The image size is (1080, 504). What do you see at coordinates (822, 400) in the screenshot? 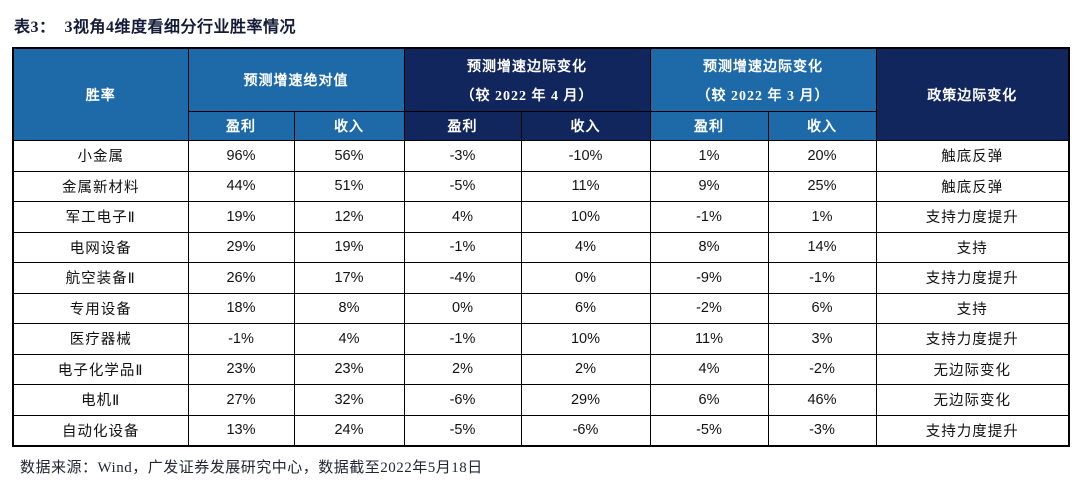
I see `value-cell: 46%` at bounding box center [822, 400].